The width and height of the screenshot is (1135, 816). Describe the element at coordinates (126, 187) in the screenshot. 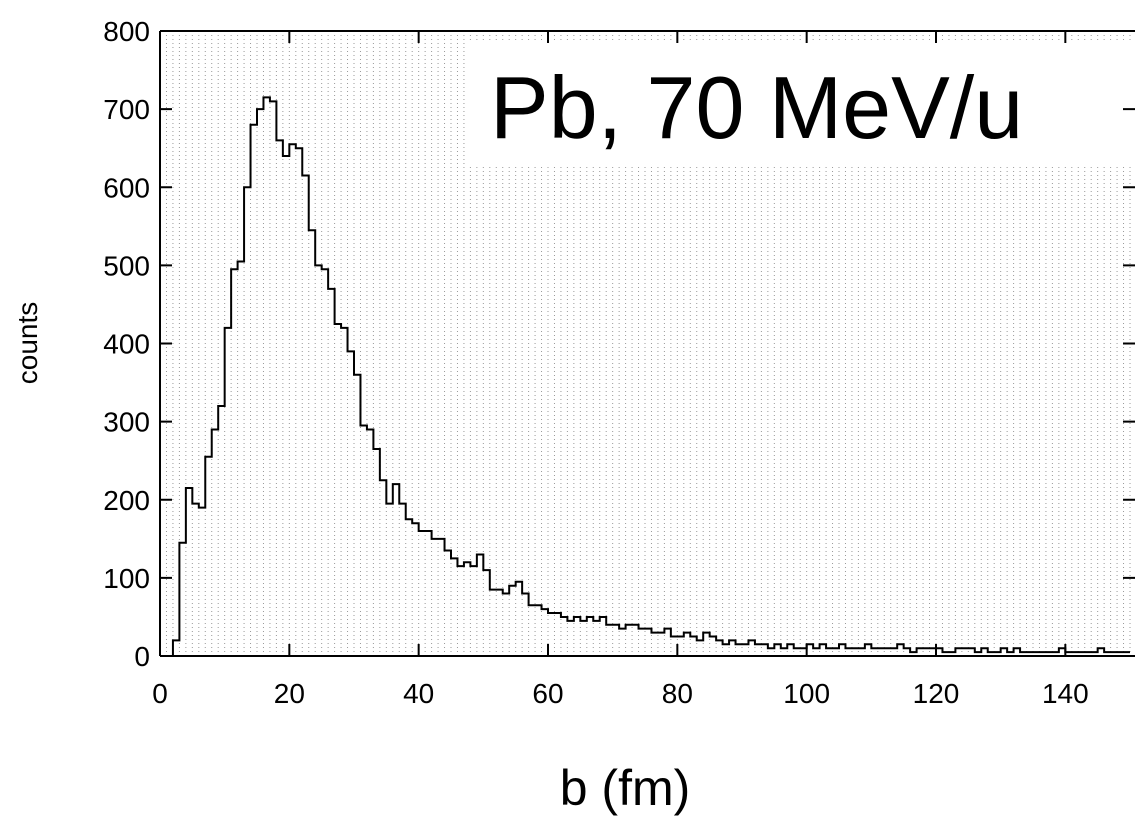

I see `y-tick-label: 600` at that location.